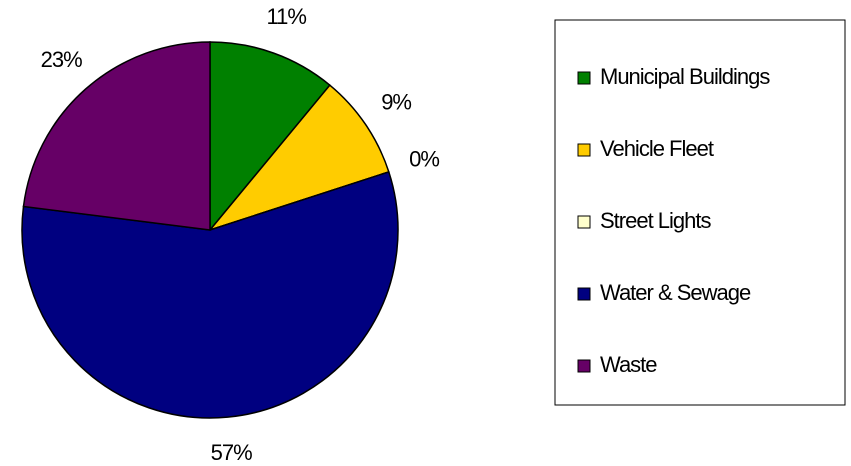  I want to click on legend-label: Street Lights, so click(656, 220).